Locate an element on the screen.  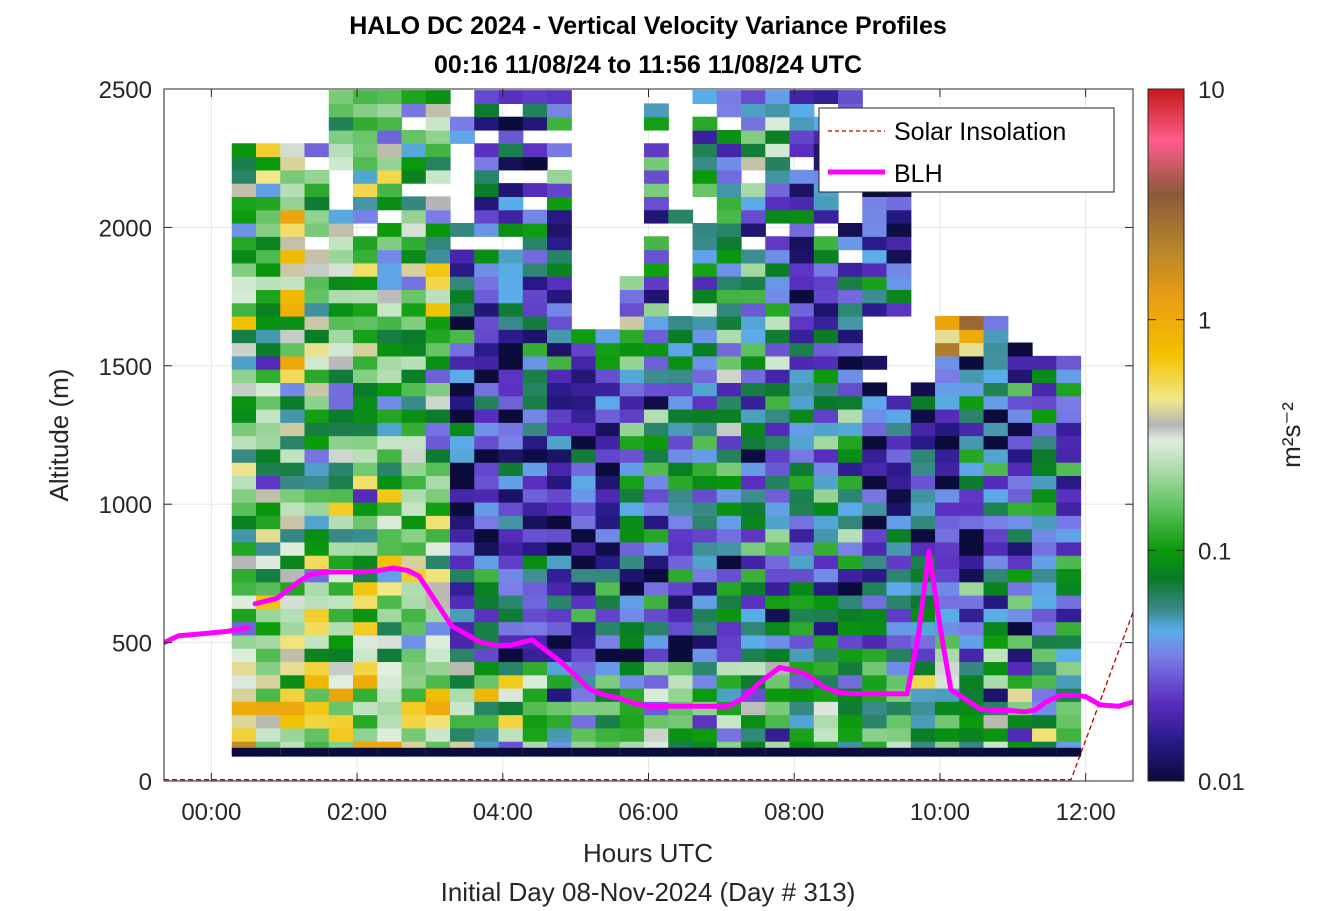
x-tick-label: 06:00 is located at coordinates (648, 812).